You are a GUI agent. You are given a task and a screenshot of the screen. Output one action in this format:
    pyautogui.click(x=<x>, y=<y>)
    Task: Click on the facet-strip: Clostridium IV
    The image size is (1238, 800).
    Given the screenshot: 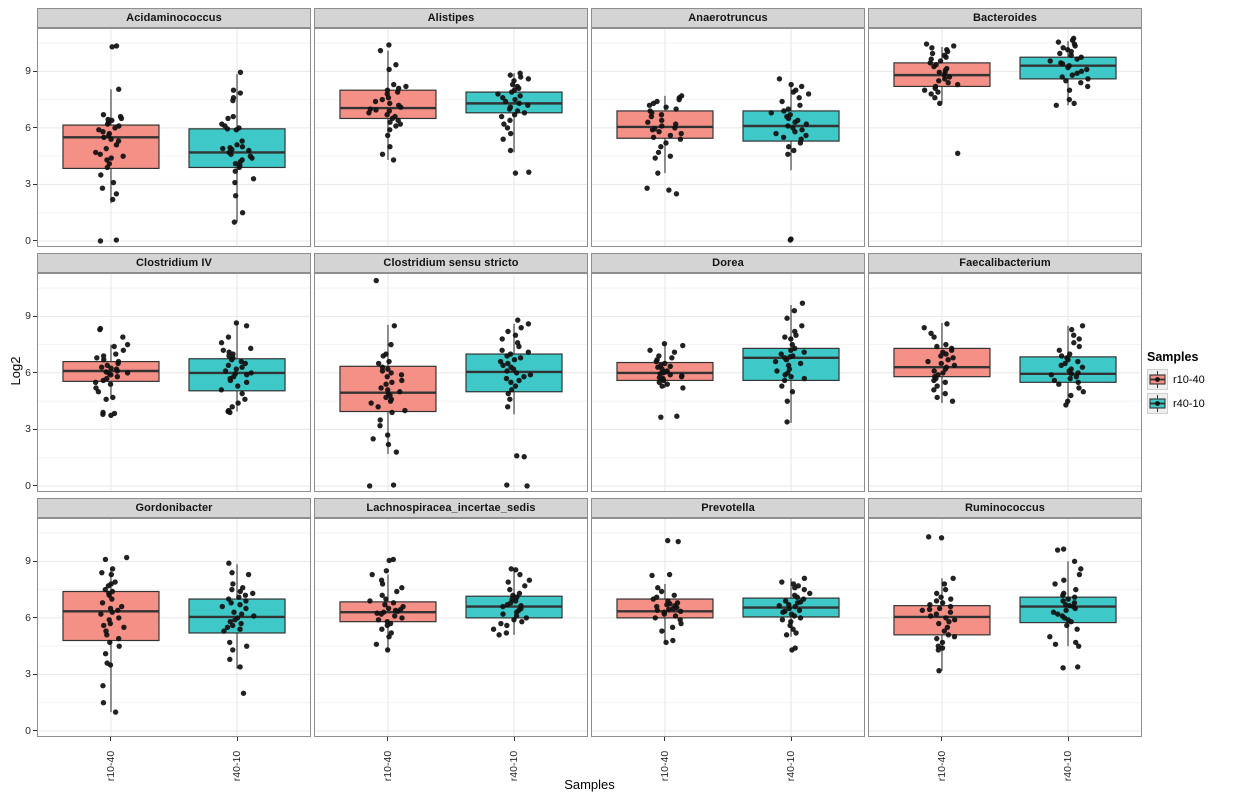 What is the action you would take?
    pyautogui.click(x=174, y=263)
    